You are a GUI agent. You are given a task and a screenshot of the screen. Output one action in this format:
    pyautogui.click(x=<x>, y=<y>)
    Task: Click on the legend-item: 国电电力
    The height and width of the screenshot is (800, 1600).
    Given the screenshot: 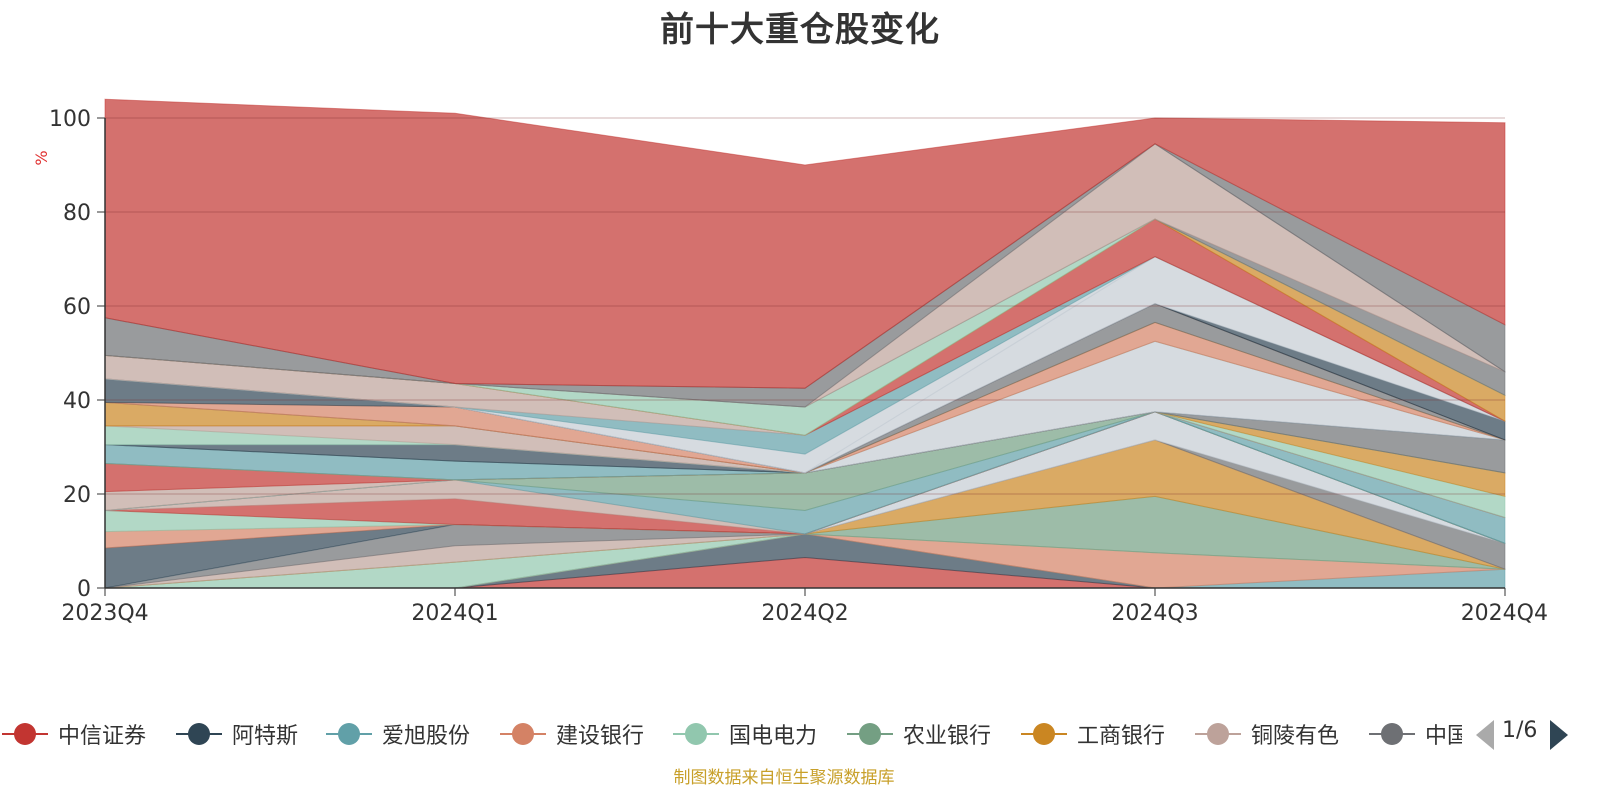 What is the action you would take?
    pyautogui.click(x=745, y=734)
    